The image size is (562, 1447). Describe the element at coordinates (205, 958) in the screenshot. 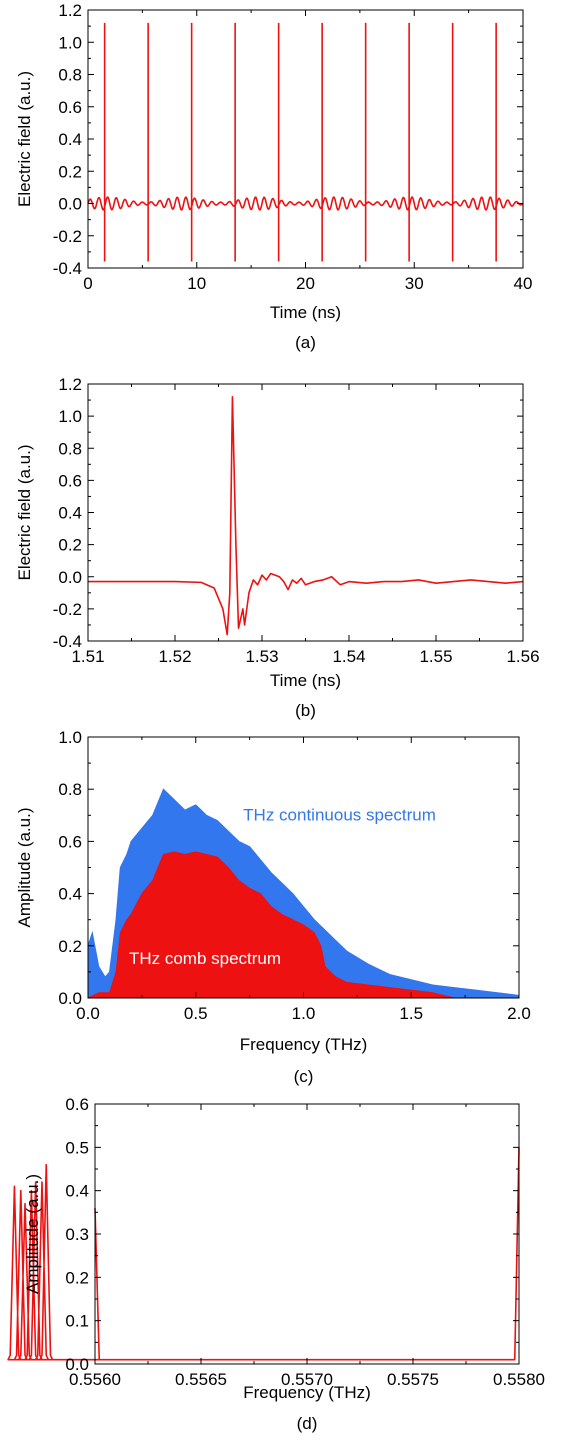

I see `comb-spectrum-label: THz comb spectrum` at that location.